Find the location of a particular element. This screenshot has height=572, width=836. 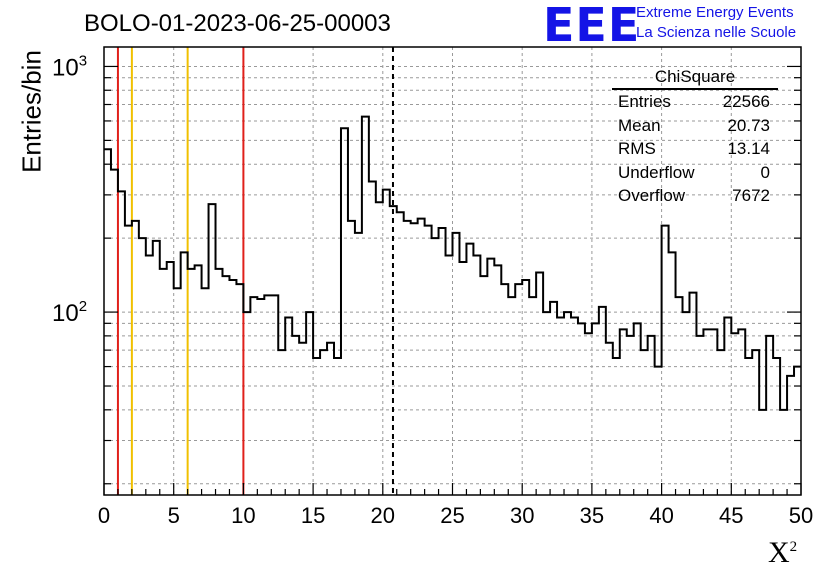

stats-label: Underflow is located at coordinates (656, 172).